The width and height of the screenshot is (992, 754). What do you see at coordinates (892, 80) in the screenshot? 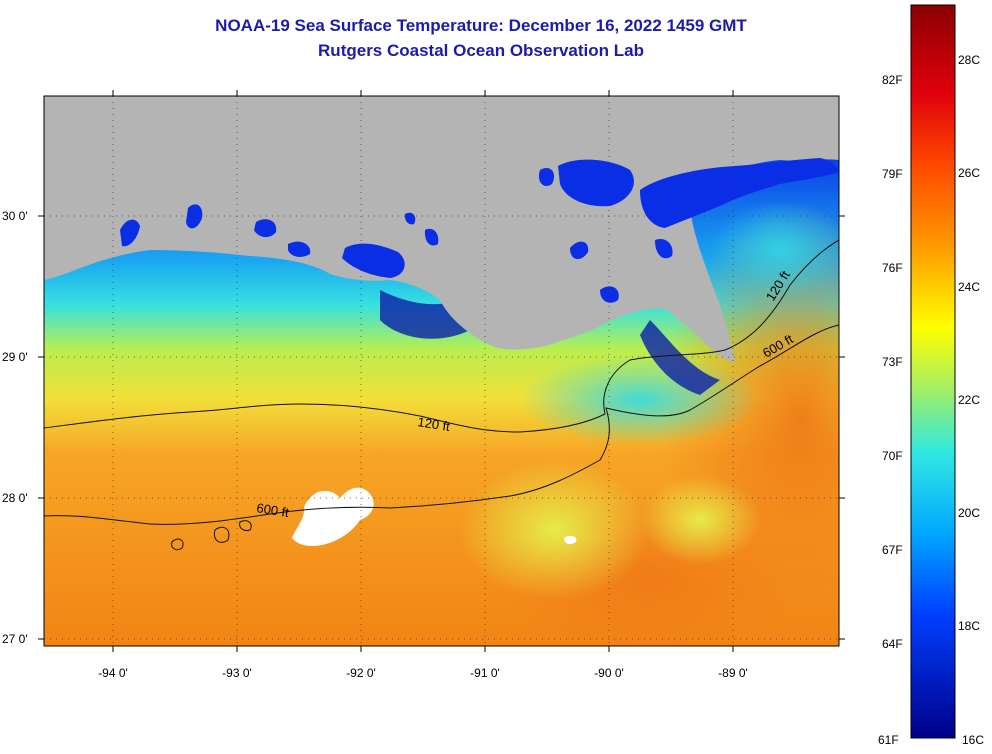
I see `colorbar-f-label: 82F` at bounding box center [892, 80].